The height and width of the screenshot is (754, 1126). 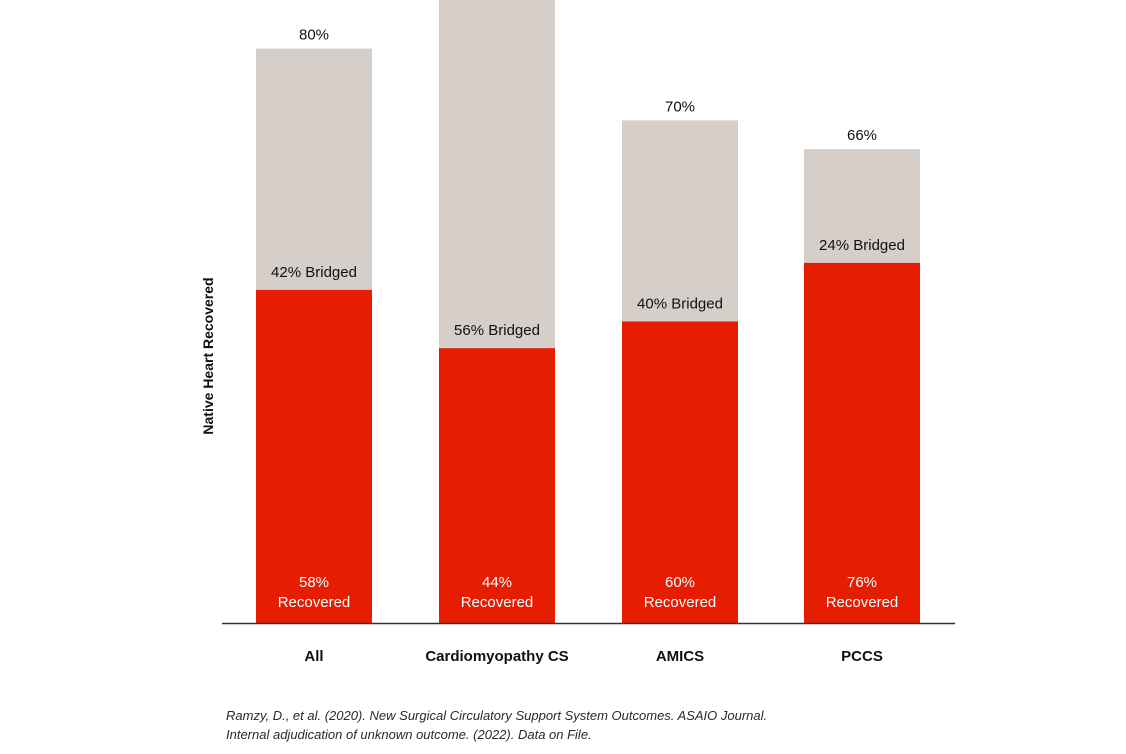 I want to click on total-label-2: 70%, so click(x=680, y=106).